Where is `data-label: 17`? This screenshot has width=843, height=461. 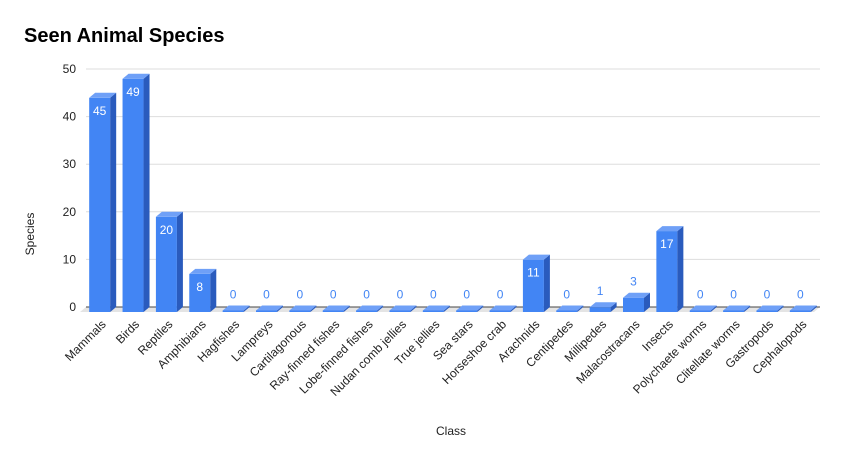
data-label: 17 is located at coordinates (667, 244).